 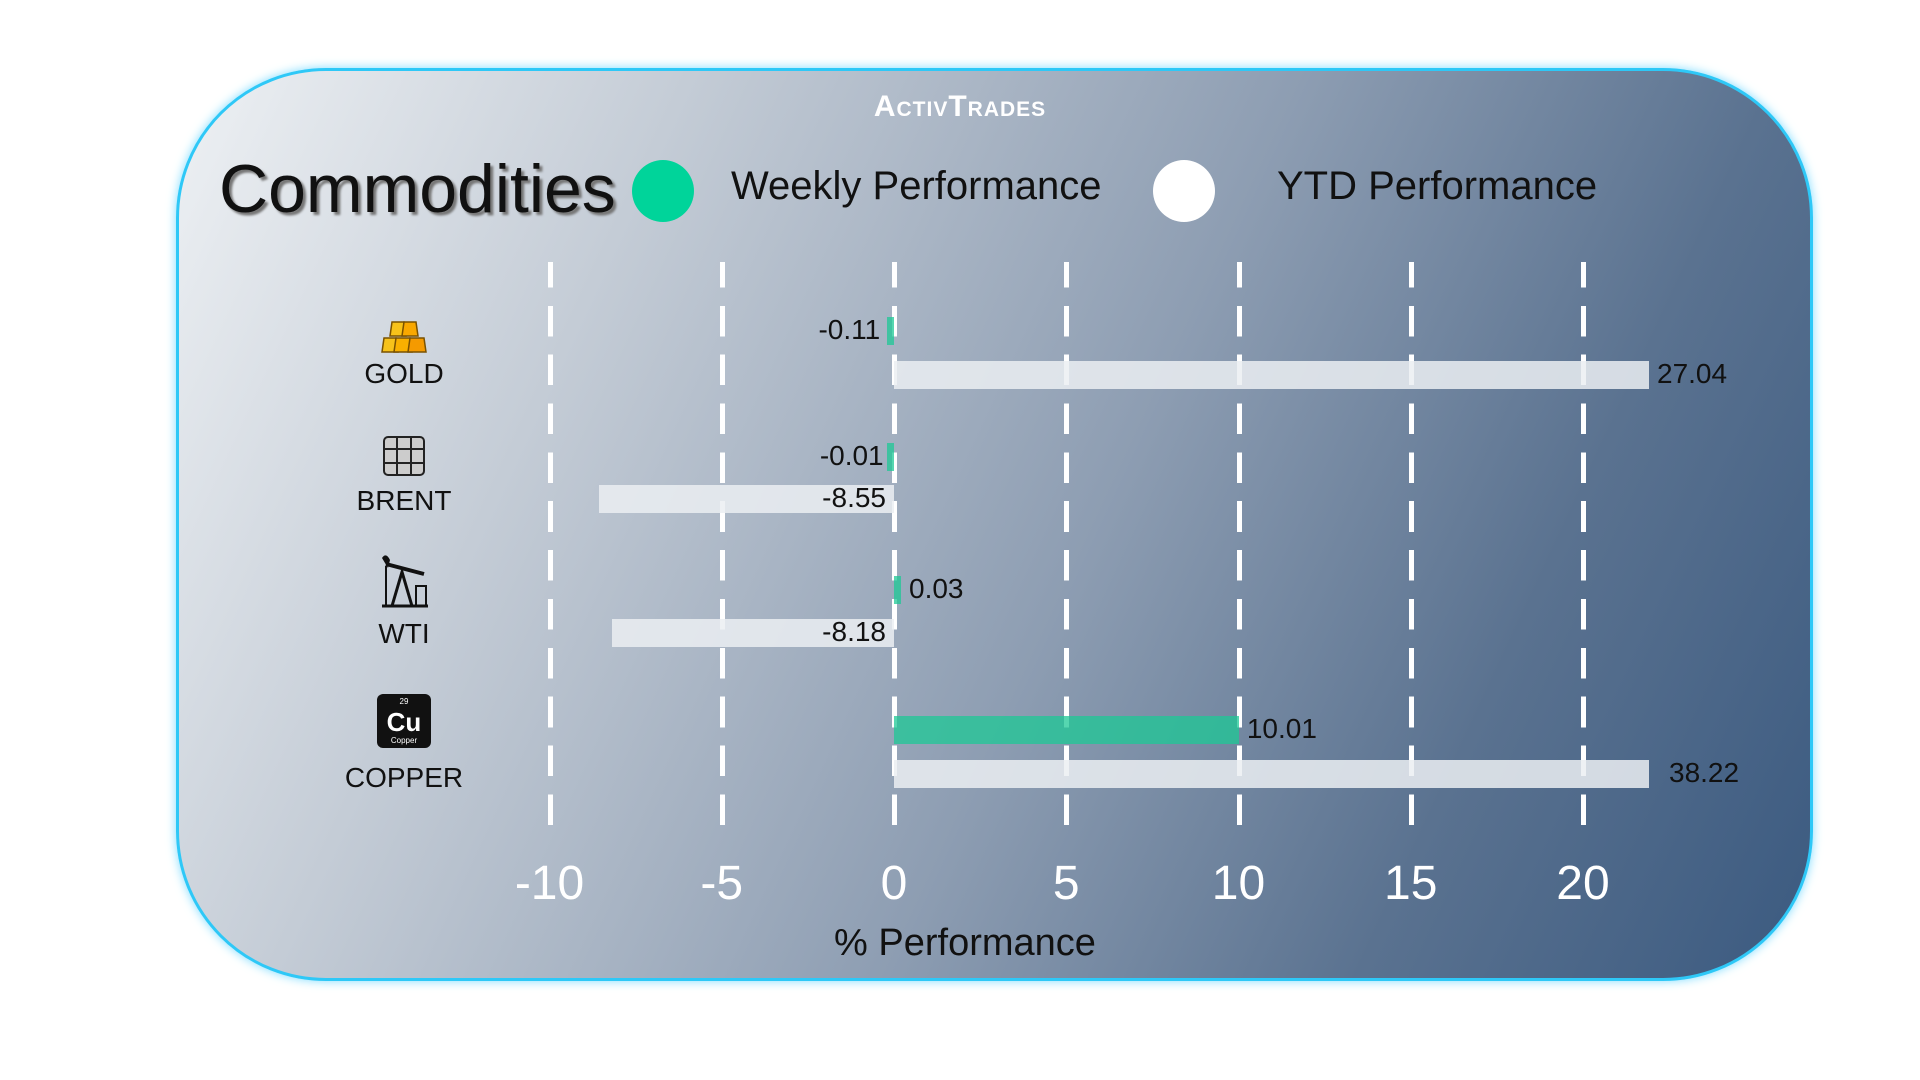 What do you see at coordinates (890, 457) in the screenshot?
I see `weekly-bar-brent` at bounding box center [890, 457].